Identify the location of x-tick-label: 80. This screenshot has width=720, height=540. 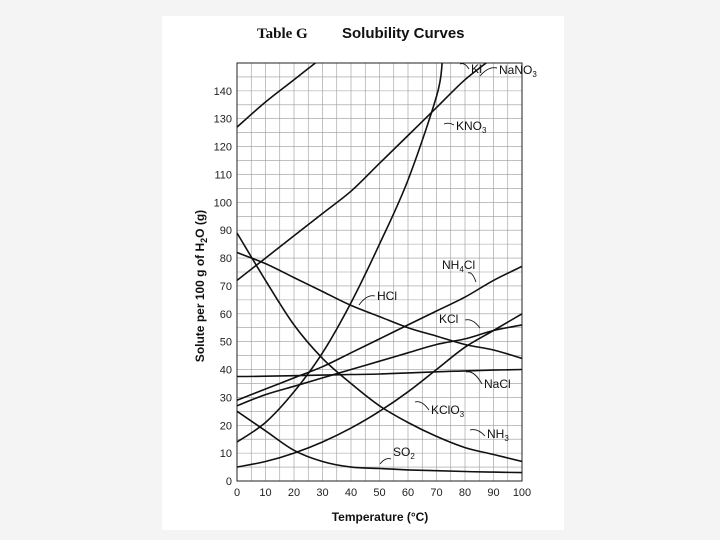
(465, 493).